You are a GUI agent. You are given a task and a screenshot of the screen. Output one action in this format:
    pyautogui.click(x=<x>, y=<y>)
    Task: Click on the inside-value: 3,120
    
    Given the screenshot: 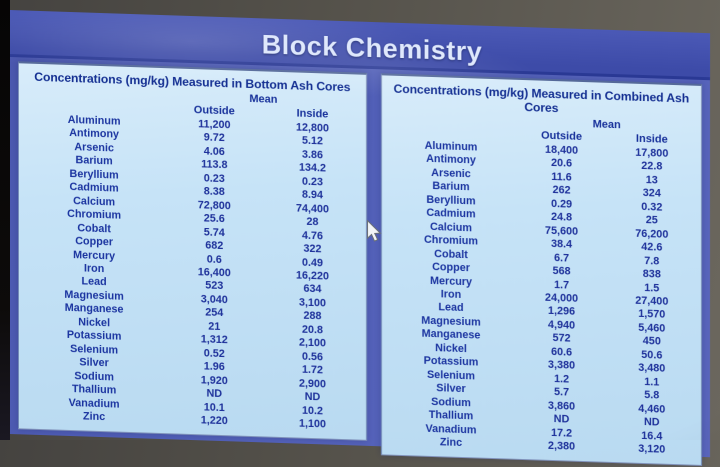 What is the action you would take?
    pyautogui.click(x=652, y=449)
    